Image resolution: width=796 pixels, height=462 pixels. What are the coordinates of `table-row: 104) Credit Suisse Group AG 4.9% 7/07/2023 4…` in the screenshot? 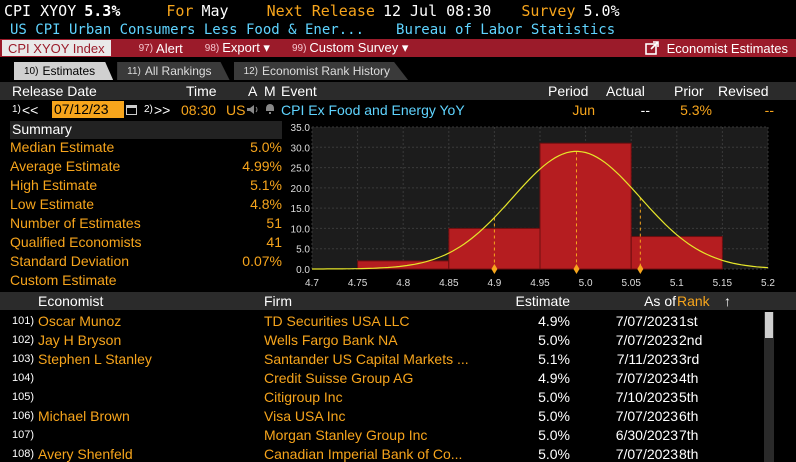 It's located at (398, 377).